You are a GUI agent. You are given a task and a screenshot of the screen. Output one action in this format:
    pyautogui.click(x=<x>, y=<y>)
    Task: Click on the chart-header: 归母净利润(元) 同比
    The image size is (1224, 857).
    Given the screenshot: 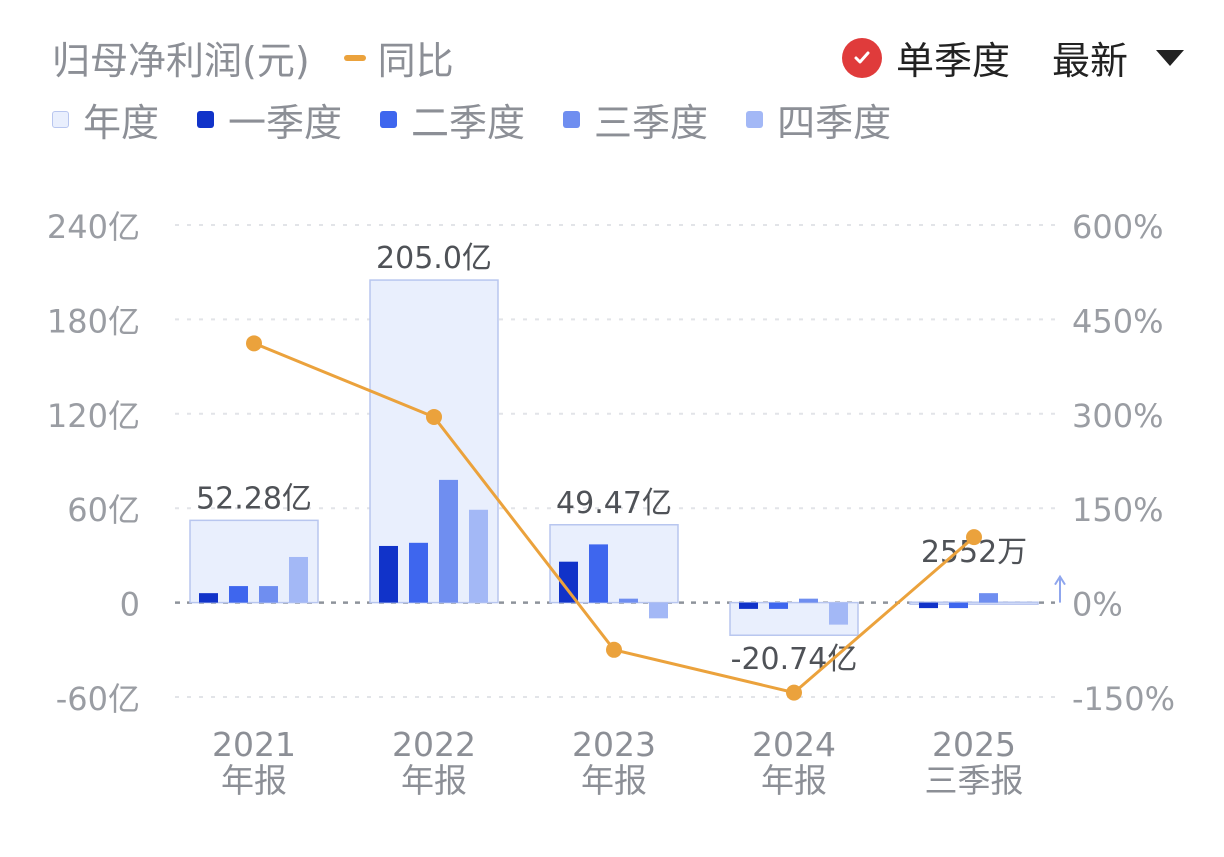 What is the action you would take?
    pyautogui.click(x=253, y=57)
    